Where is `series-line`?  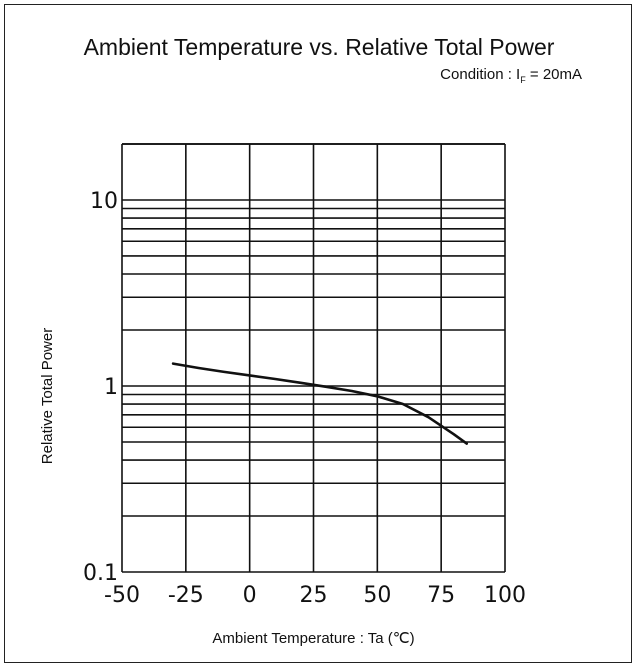
series-line is located at coordinates (320, 403).